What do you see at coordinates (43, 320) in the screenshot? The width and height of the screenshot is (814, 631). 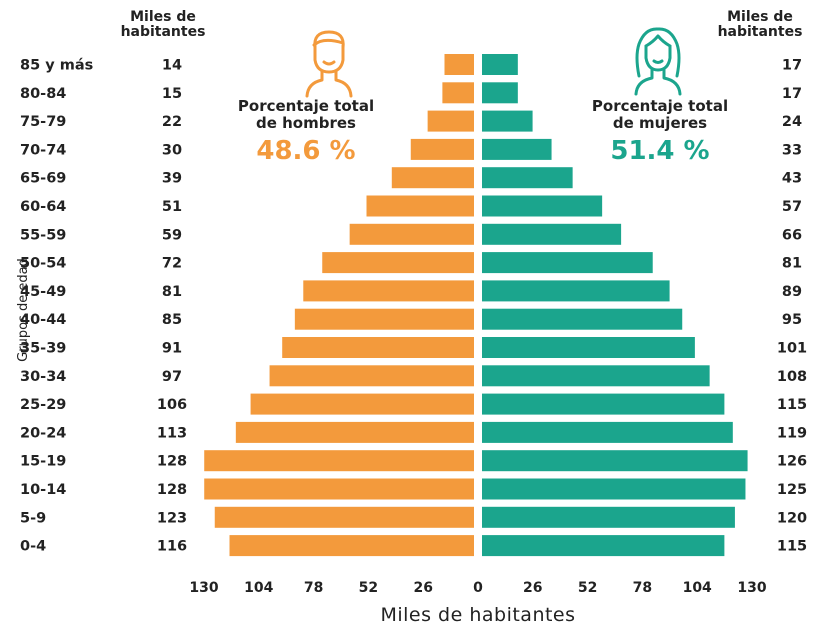 I see `age-group-label: 40-44` at bounding box center [43, 320].